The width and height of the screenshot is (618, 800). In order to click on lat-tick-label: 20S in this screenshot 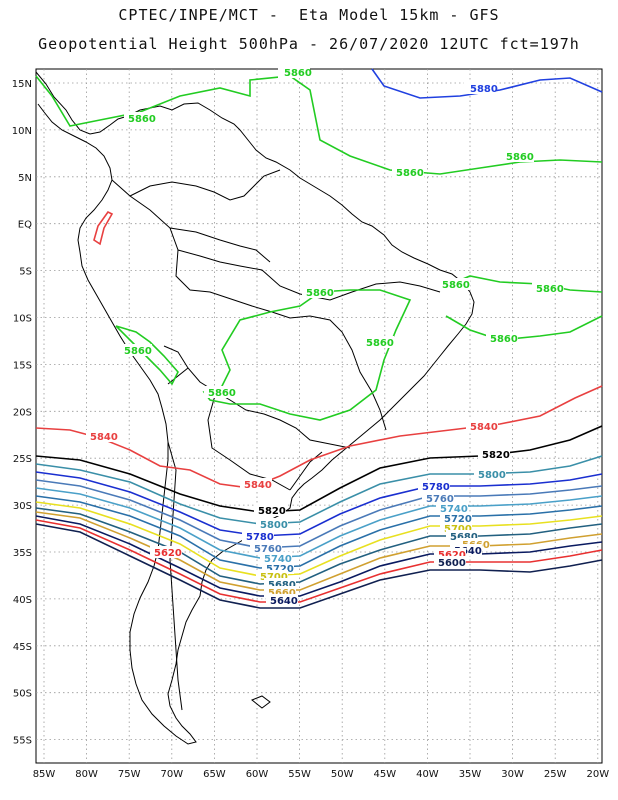, I will do `click(22, 412)`.